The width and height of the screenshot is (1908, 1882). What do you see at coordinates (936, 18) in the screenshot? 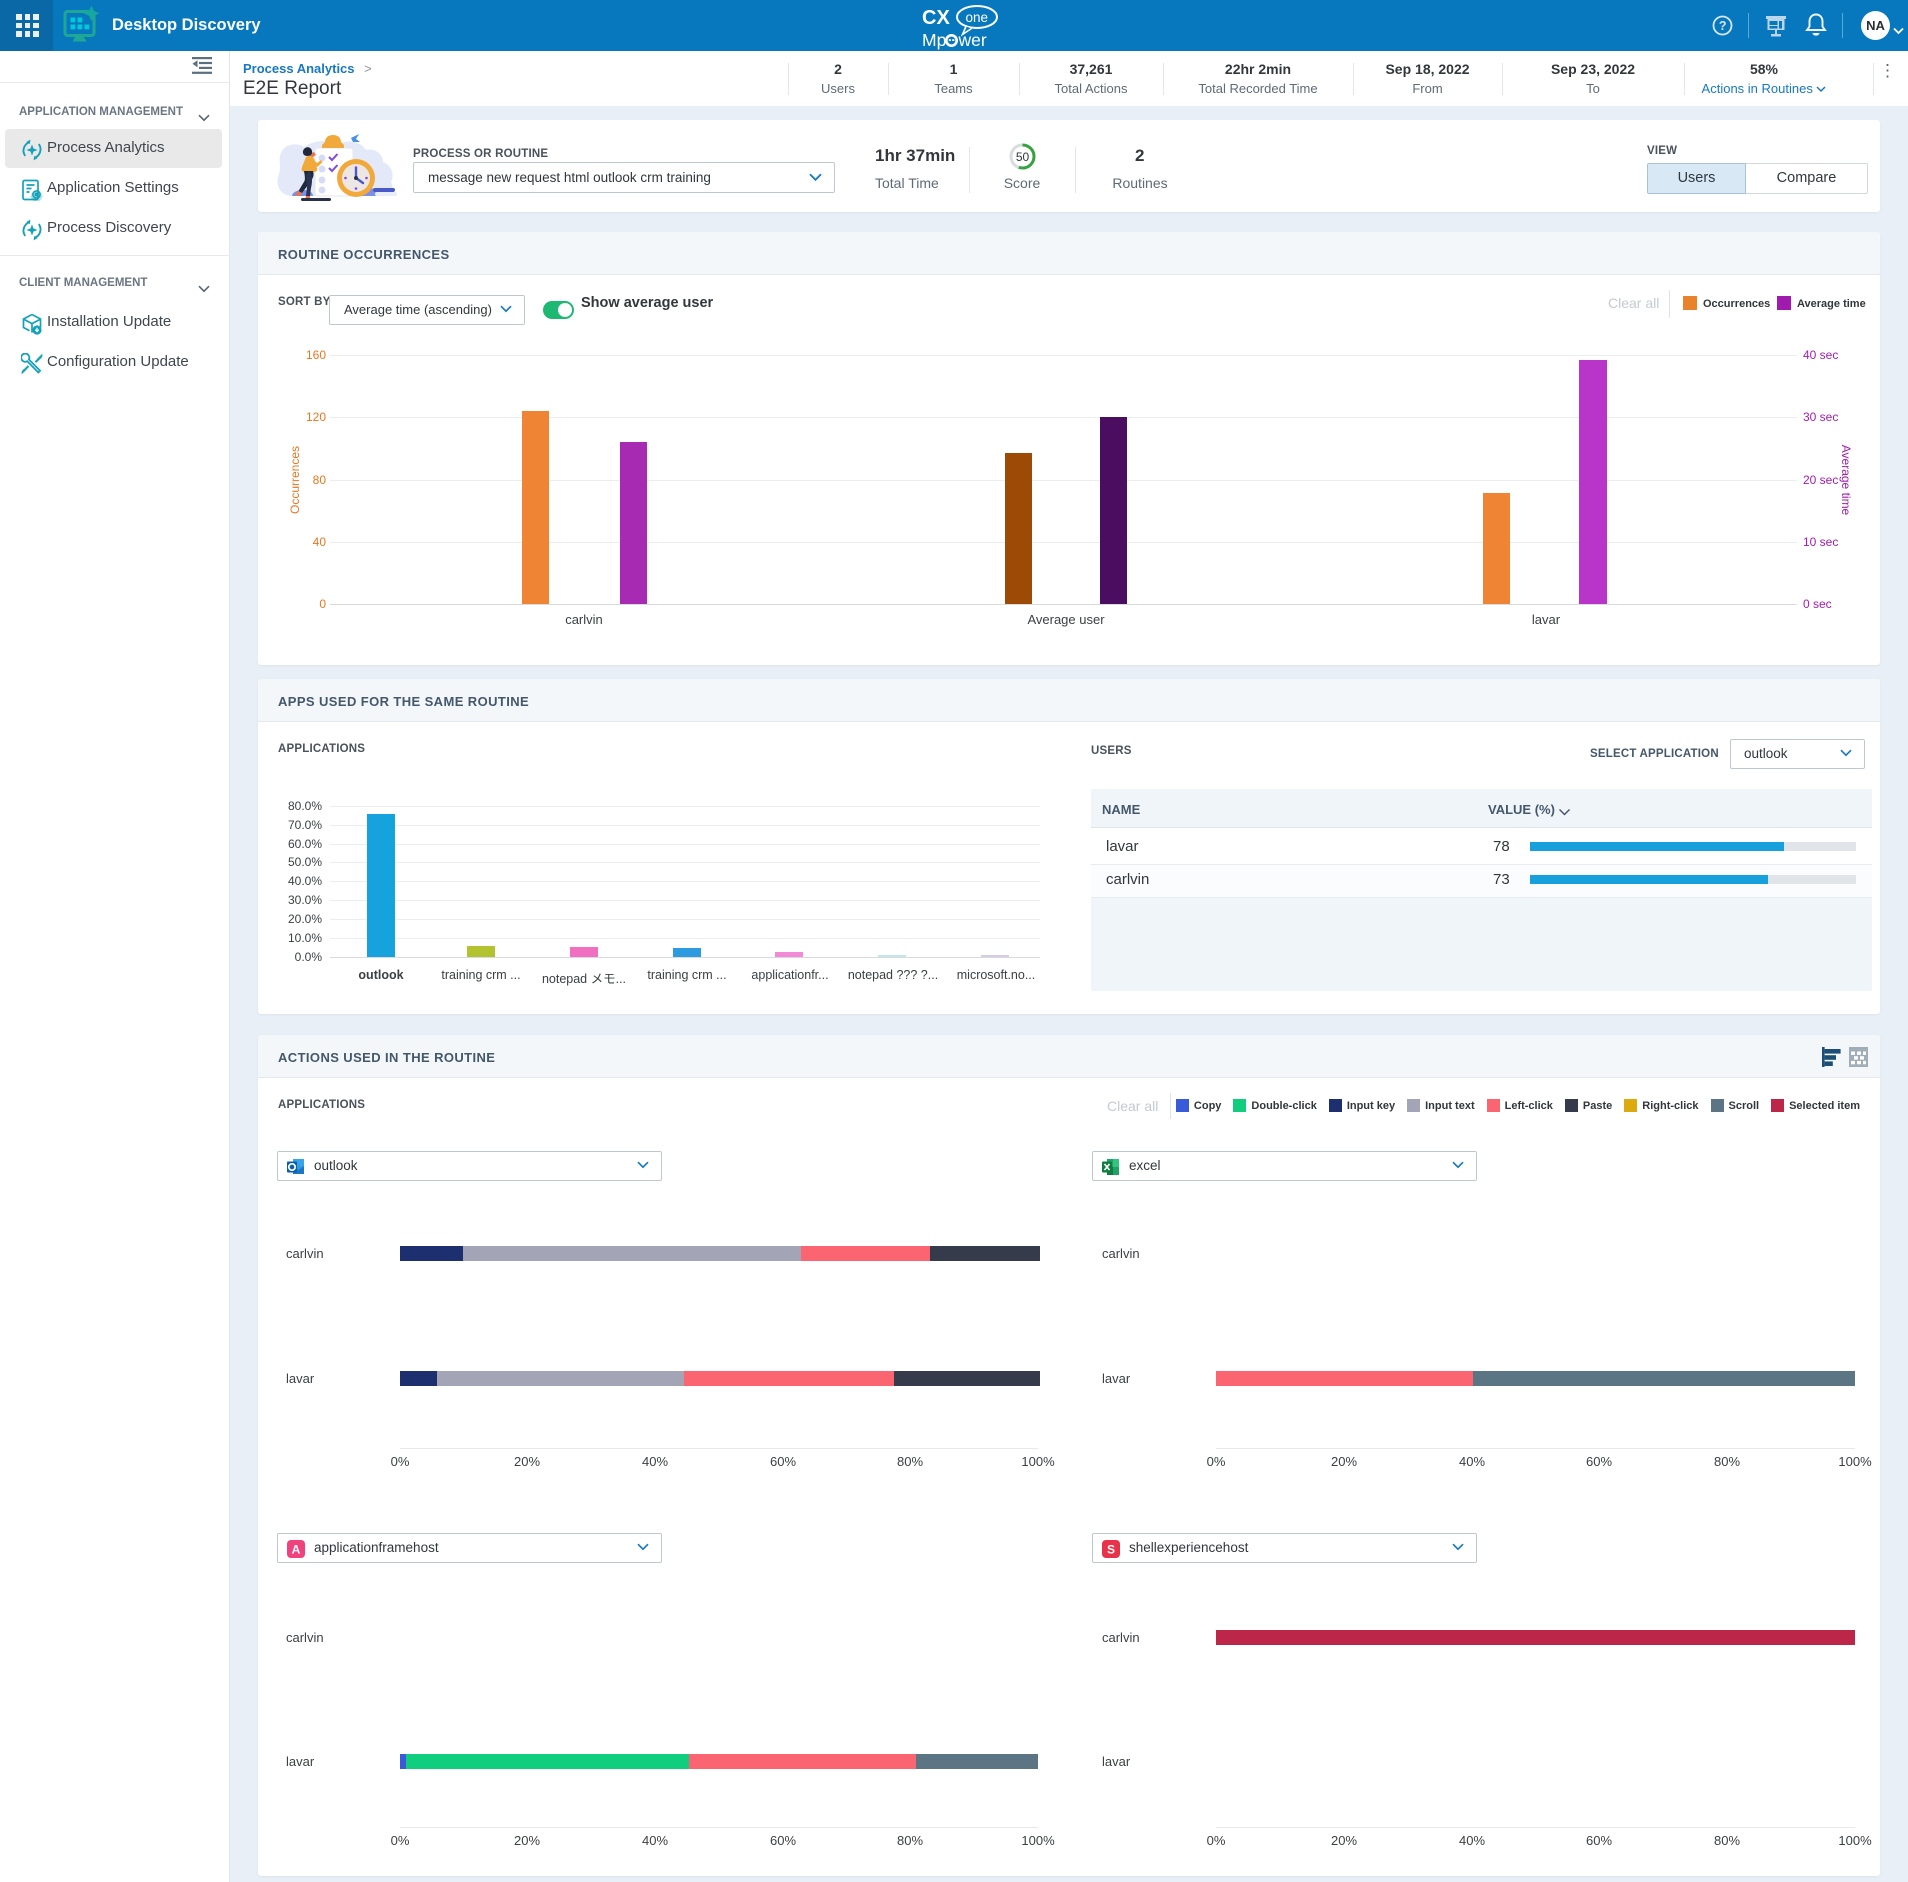
I see `svg-text: CX` at bounding box center [936, 18].